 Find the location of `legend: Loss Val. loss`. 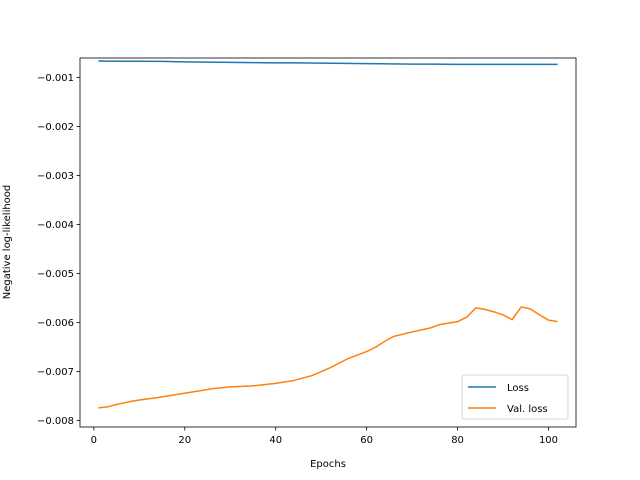

legend: Loss Val. loss is located at coordinates (515, 397).